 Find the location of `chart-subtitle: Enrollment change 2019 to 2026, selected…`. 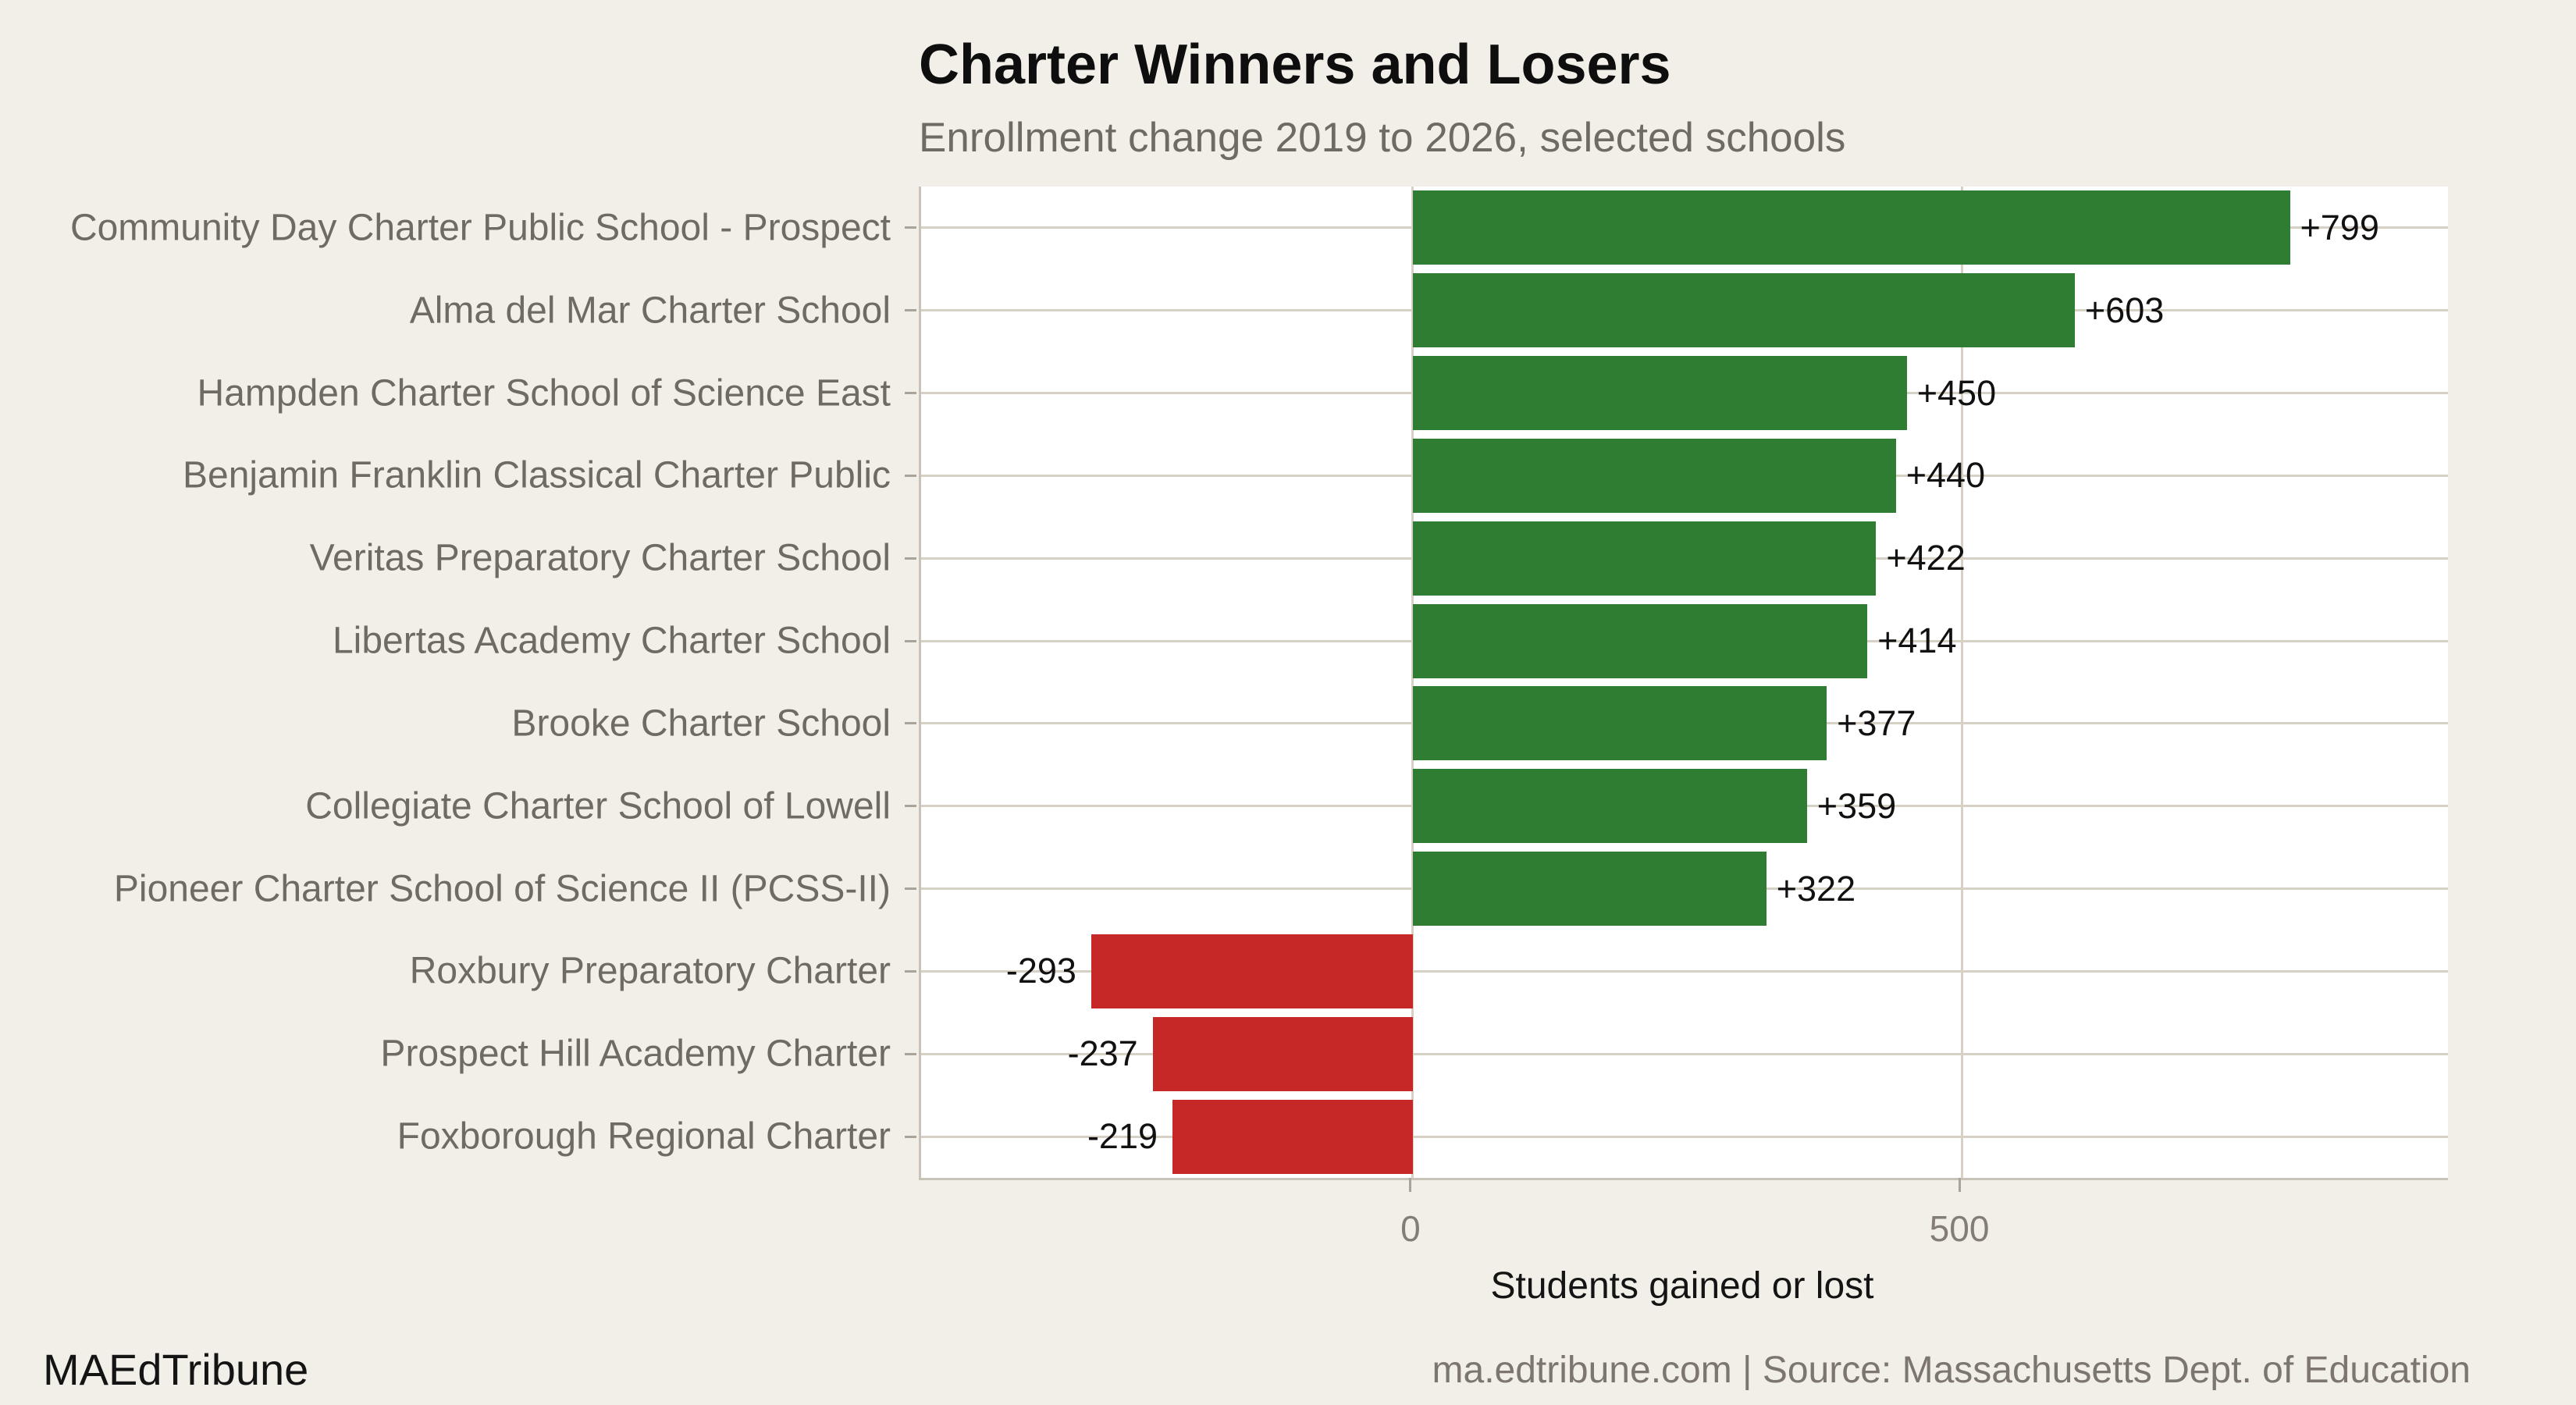

chart-subtitle: Enrollment change 2019 to 2026, selected… is located at coordinates (1382, 138).